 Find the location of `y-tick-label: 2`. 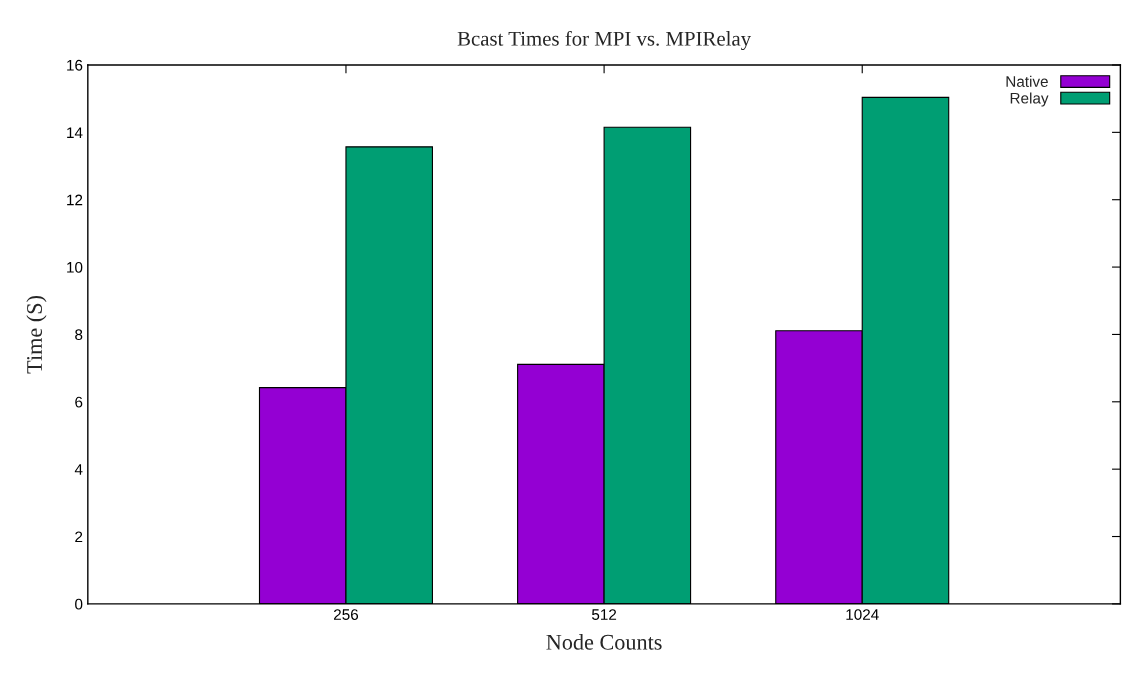

y-tick-label: 2 is located at coordinates (79, 537).